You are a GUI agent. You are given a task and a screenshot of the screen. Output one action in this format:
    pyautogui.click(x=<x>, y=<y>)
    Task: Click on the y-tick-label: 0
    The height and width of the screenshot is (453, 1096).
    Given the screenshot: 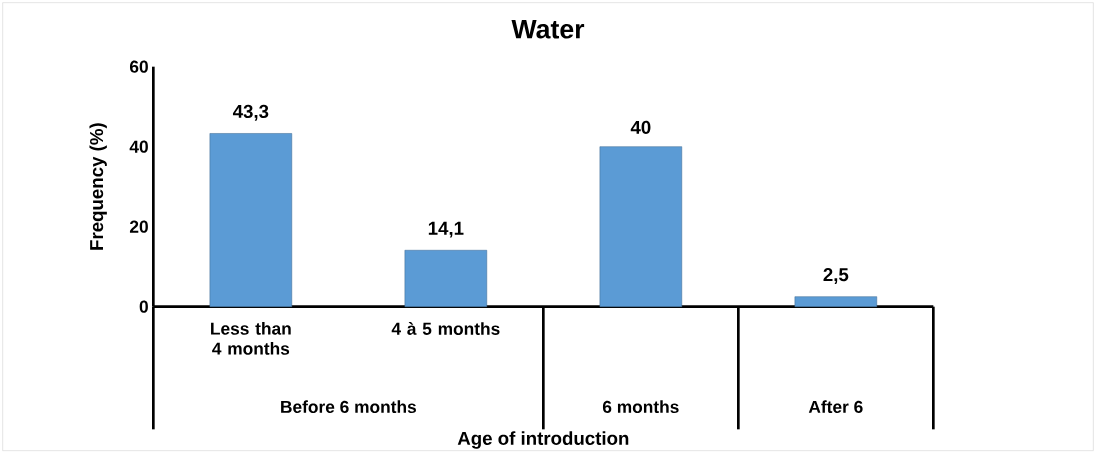 What is the action you would take?
    pyautogui.click(x=143, y=306)
    